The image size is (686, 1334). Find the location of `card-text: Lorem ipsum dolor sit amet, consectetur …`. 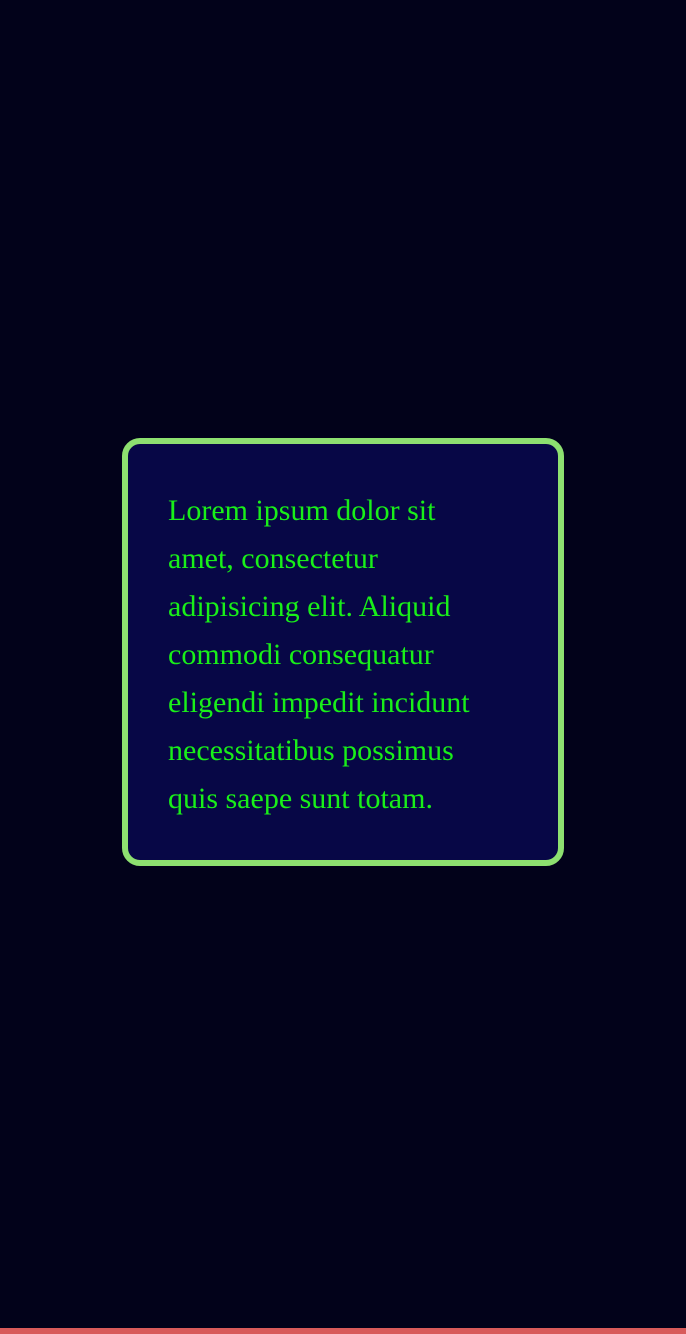

card-text: Lorem ipsum dolor sit amet, consectetur … is located at coordinates (319, 654).